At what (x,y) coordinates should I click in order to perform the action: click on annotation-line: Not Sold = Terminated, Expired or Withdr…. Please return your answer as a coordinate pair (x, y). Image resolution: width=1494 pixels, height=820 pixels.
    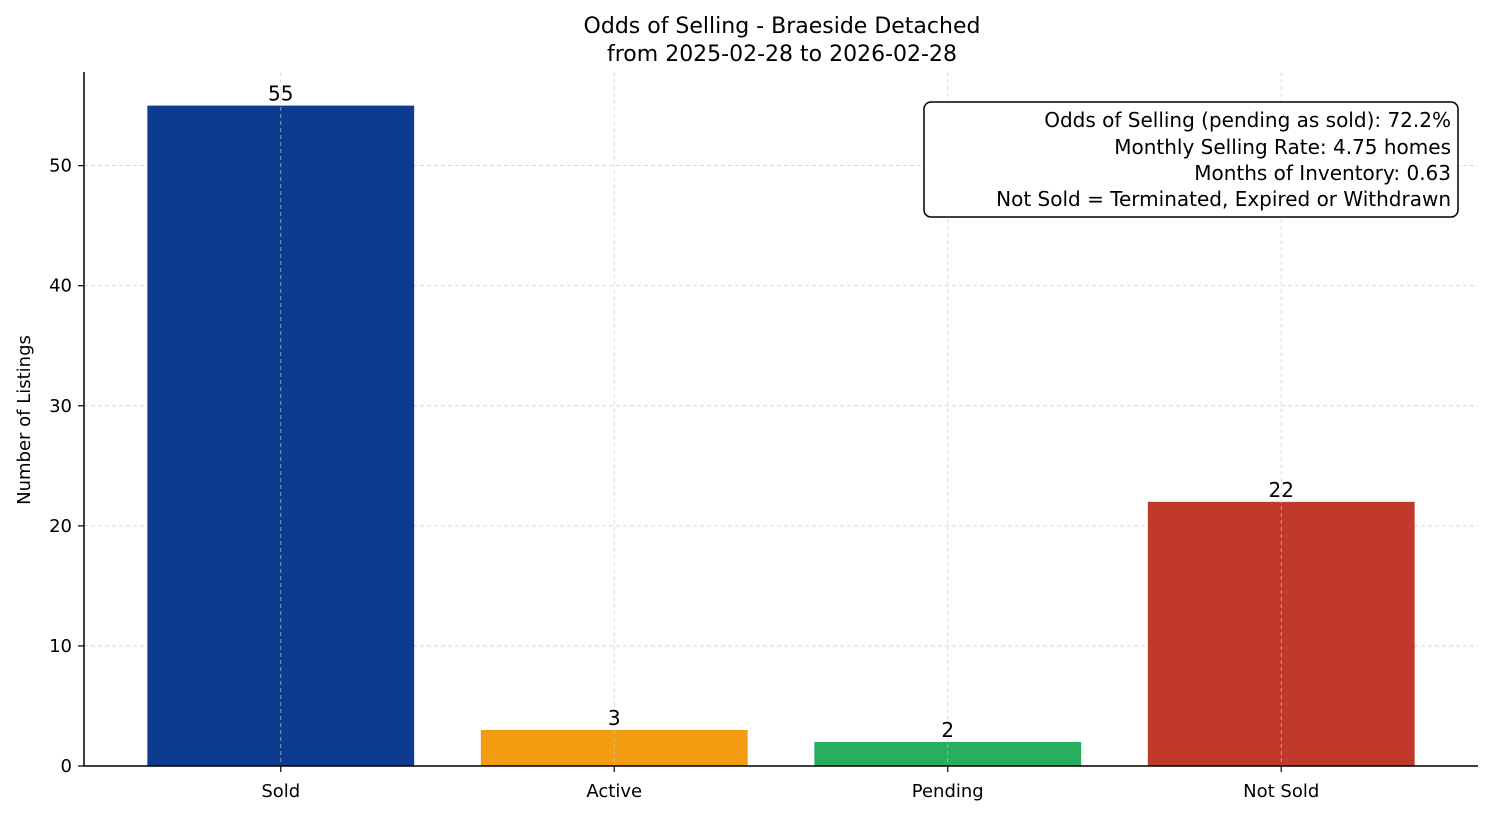
    Looking at the image, I should click on (1223, 199).